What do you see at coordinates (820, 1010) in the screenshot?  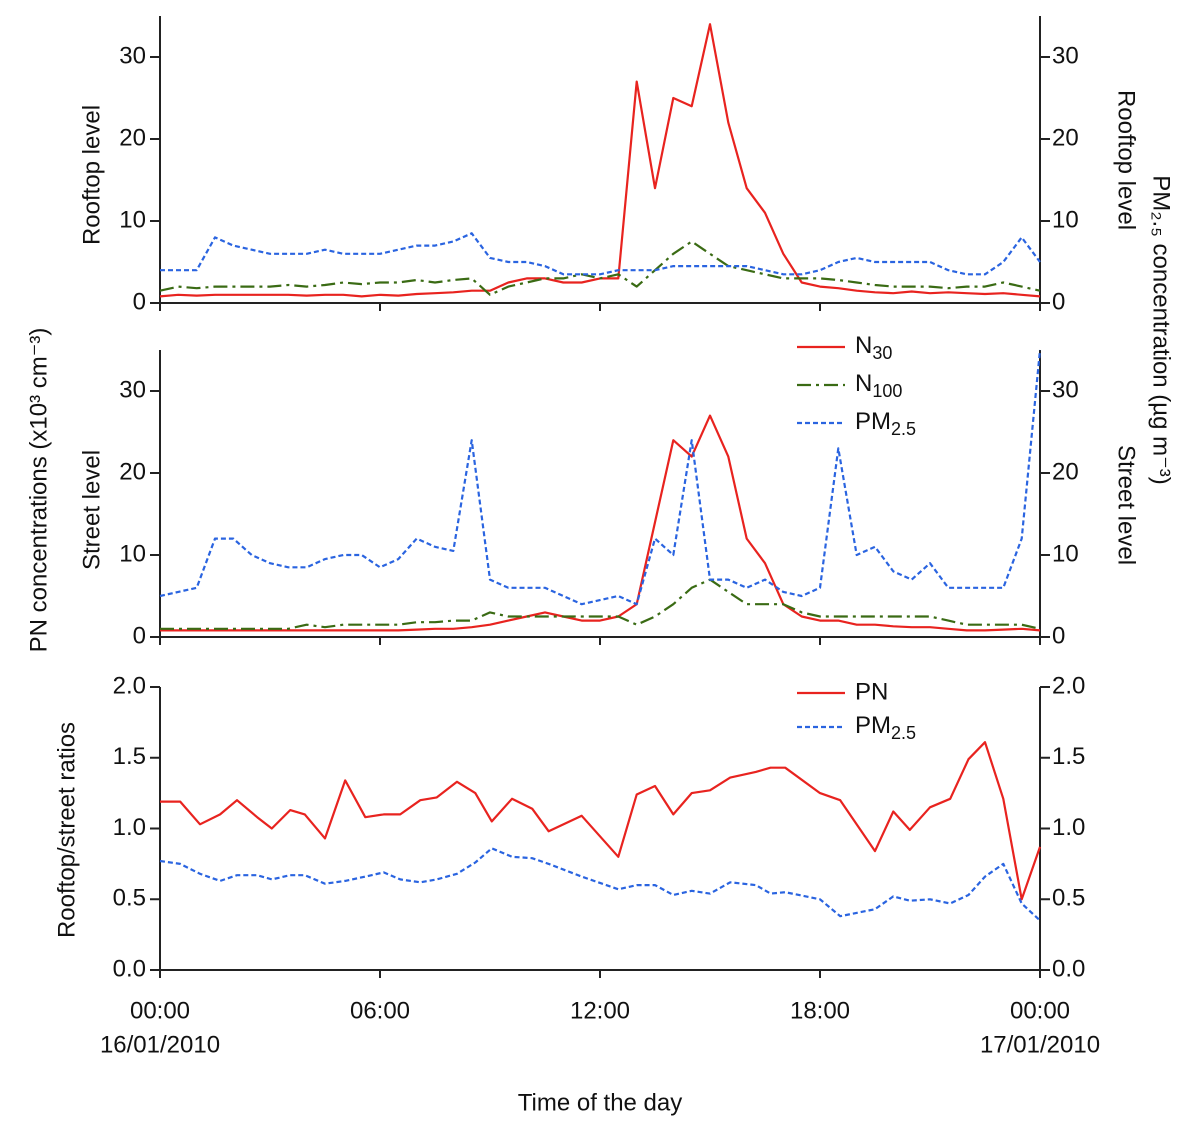 I see `x-tick-label: 18:00` at bounding box center [820, 1010].